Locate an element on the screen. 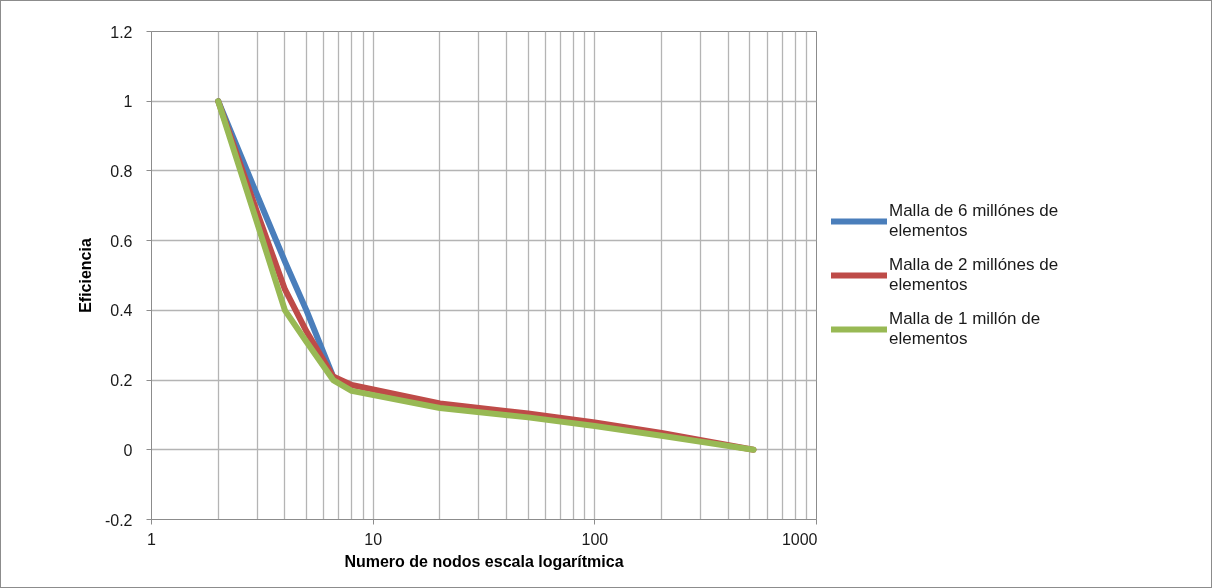 The height and width of the screenshot is (588, 1212). y-axis-title: Eficiencia is located at coordinates (85, 275).